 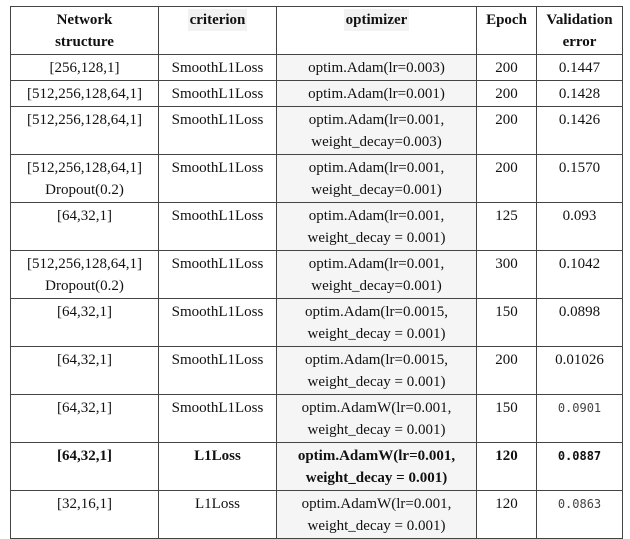 What do you see at coordinates (84, 42) in the screenshot?
I see `header-network-structure-line2: structure` at bounding box center [84, 42].